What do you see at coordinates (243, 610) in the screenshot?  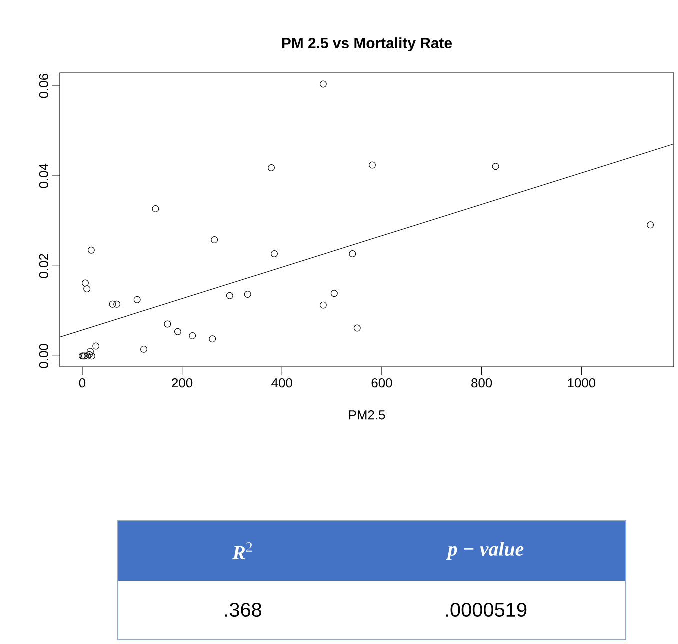 I see `text: .368` at bounding box center [243, 610].